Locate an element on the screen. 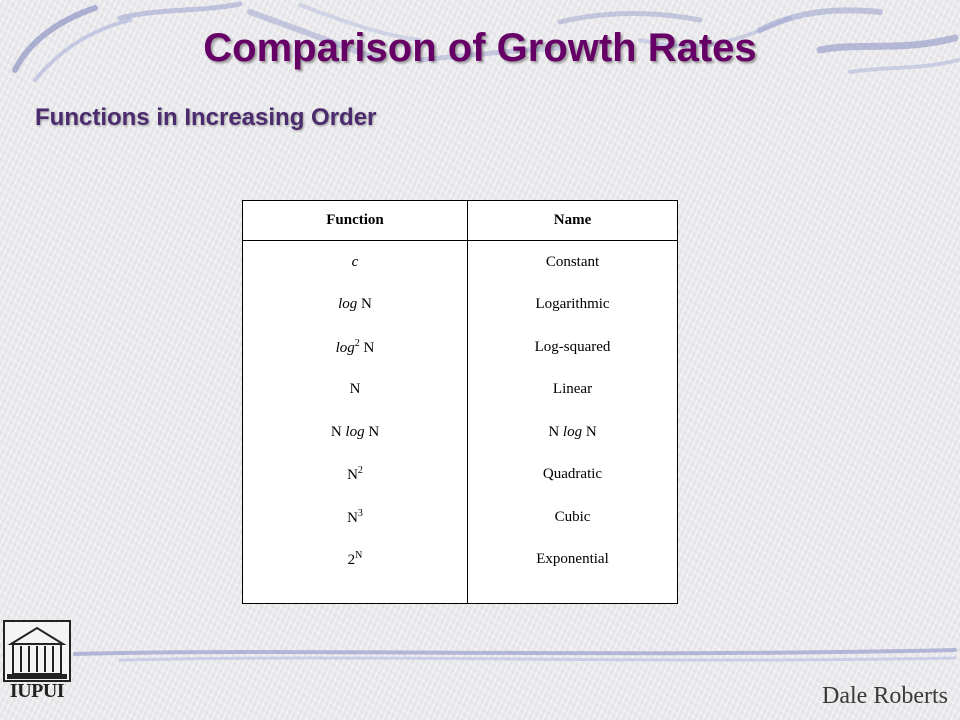 The height and width of the screenshot is (720, 960). footer-swash is located at coordinates (515, 655).